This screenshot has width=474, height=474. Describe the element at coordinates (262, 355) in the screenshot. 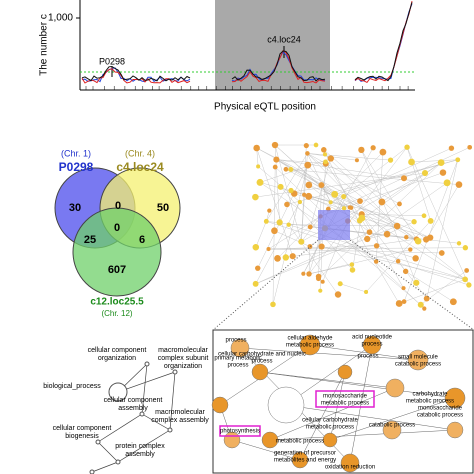

I see `term-label: cellular carbohydrate and nucleic` at that location.